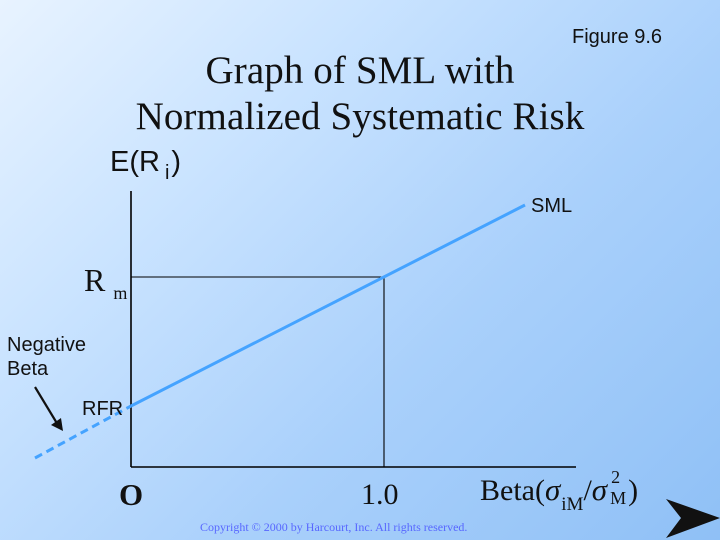 This screenshot has width=720, height=540. What do you see at coordinates (103, 409) in the screenshot?
I see `risk-free-rate-label: RFR` at bounding box center [103, 409].